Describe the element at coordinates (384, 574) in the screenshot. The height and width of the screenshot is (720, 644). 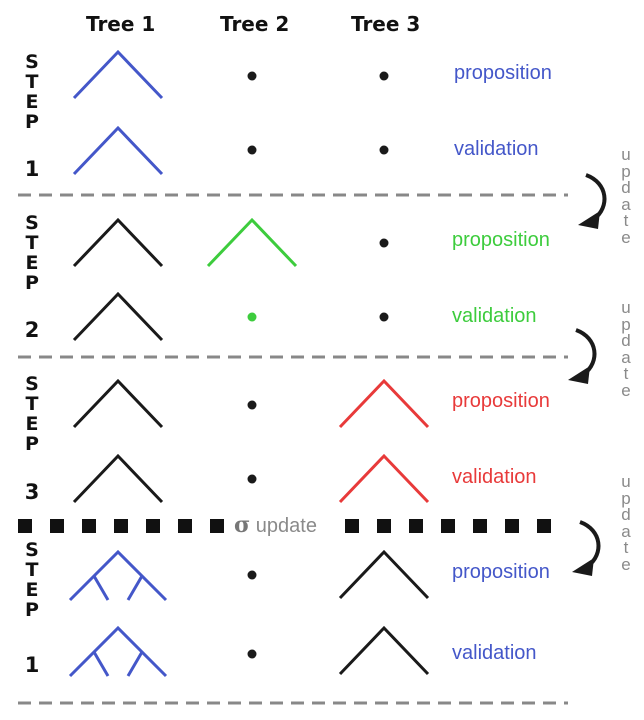
I see `step4-row1-tree3-caret` at that location.